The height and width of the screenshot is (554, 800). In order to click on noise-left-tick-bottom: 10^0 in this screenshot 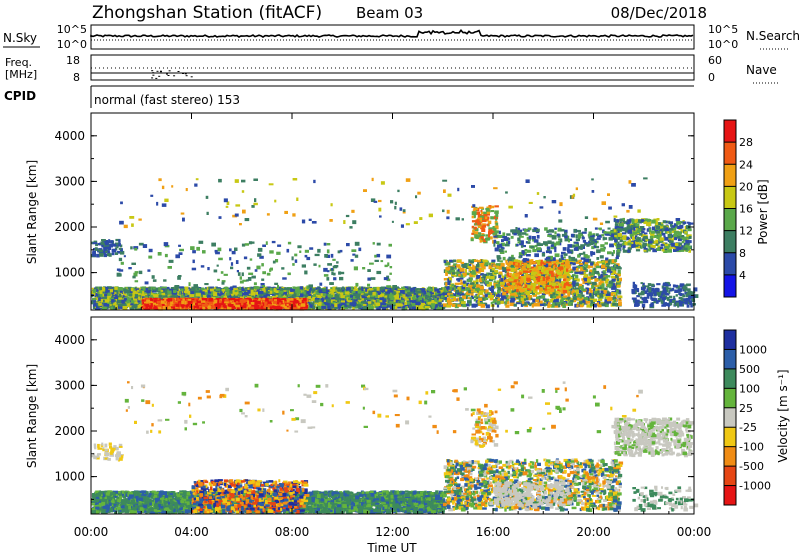, I will do `click(72, 44)`.